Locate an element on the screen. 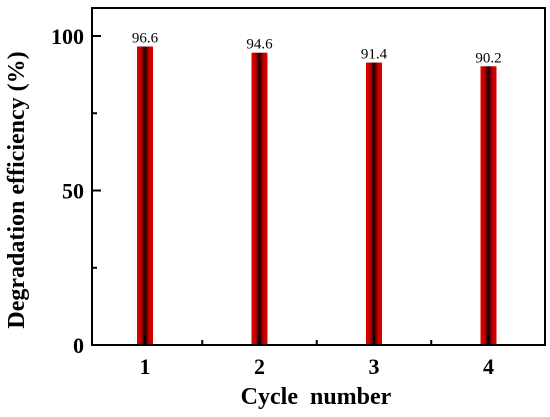 The width and height of the screenshot is (550, 417). x-tick-label-1: 1 is located at coordinates (145, 366).